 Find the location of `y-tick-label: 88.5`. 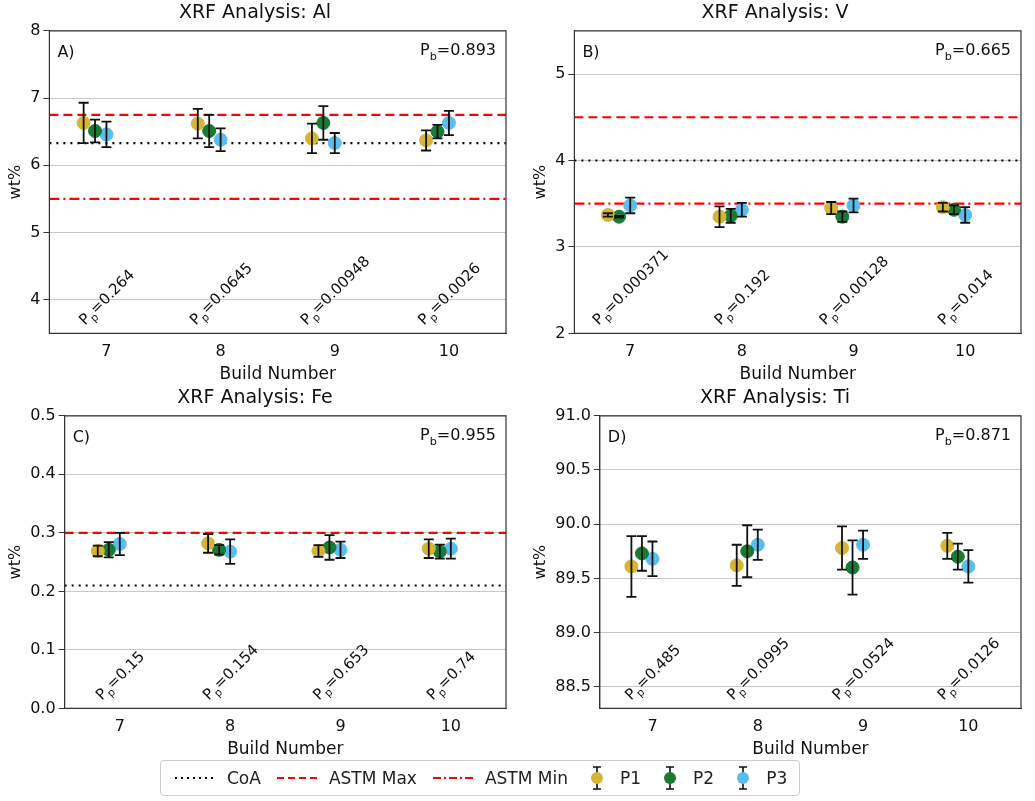

y-tick-label: 88.5 is located at coordinates (573, 685).